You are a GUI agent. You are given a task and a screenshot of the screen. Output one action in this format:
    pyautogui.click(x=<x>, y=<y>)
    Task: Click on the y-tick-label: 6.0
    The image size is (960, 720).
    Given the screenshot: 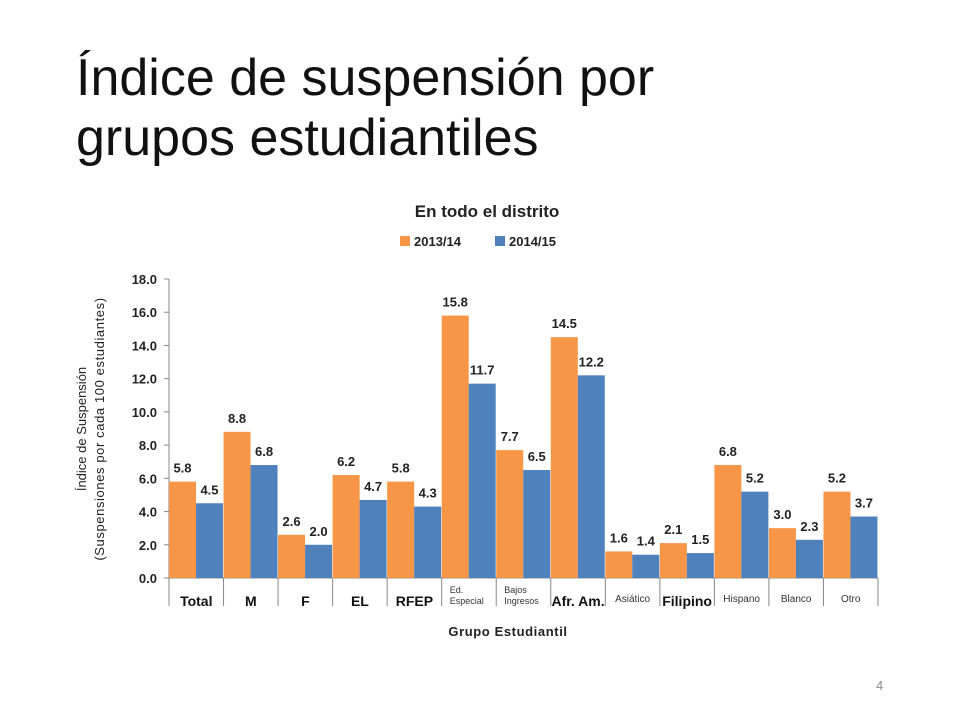 What is the action you would take?
    pyautogui.click(x=148, y=478)
    